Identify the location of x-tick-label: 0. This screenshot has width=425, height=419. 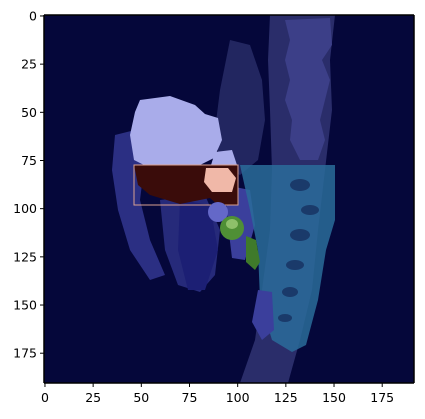
(45, 397).